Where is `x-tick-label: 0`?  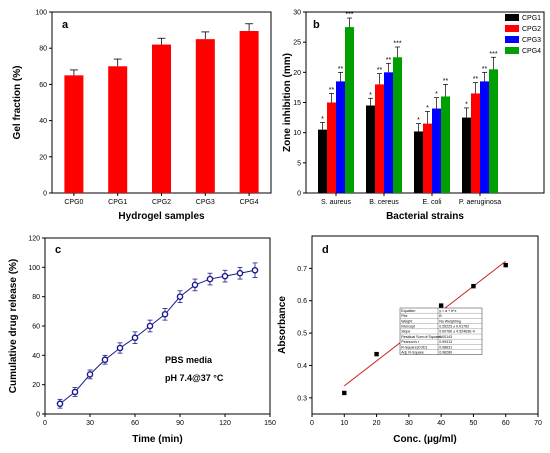 x-tick-label: 0 is located at coordinates (45, 423).